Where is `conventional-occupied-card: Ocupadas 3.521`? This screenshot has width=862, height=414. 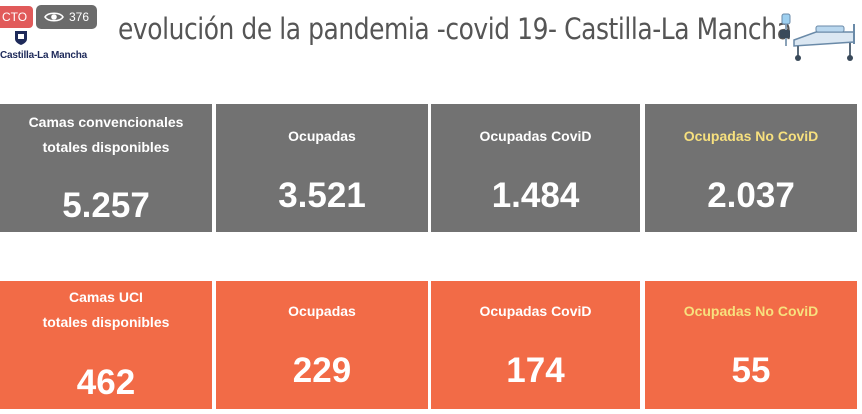 conventional-occupied-card: Ocupadas 3.521 is located at coordinates (322, 168).